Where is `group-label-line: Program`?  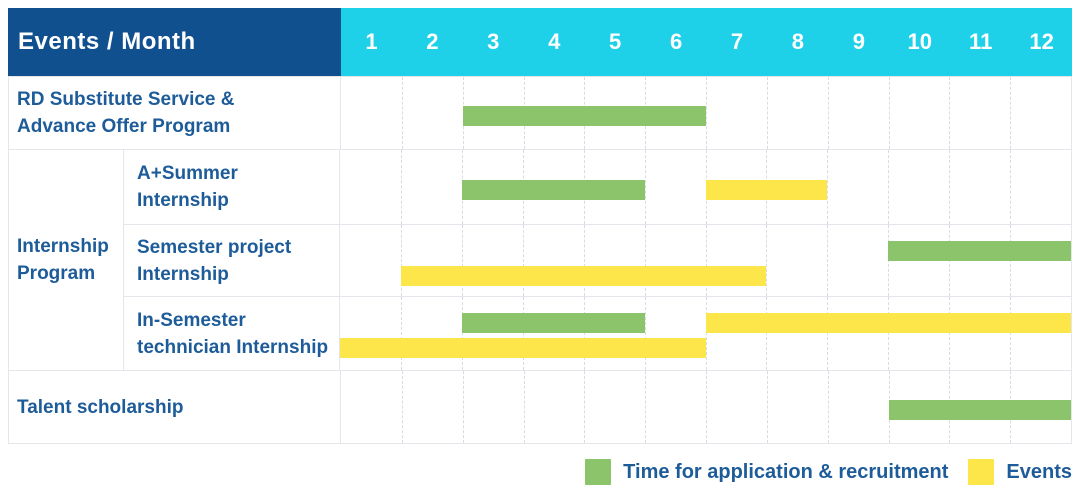 group-label-line: Program is located at coordinates (56, 273).